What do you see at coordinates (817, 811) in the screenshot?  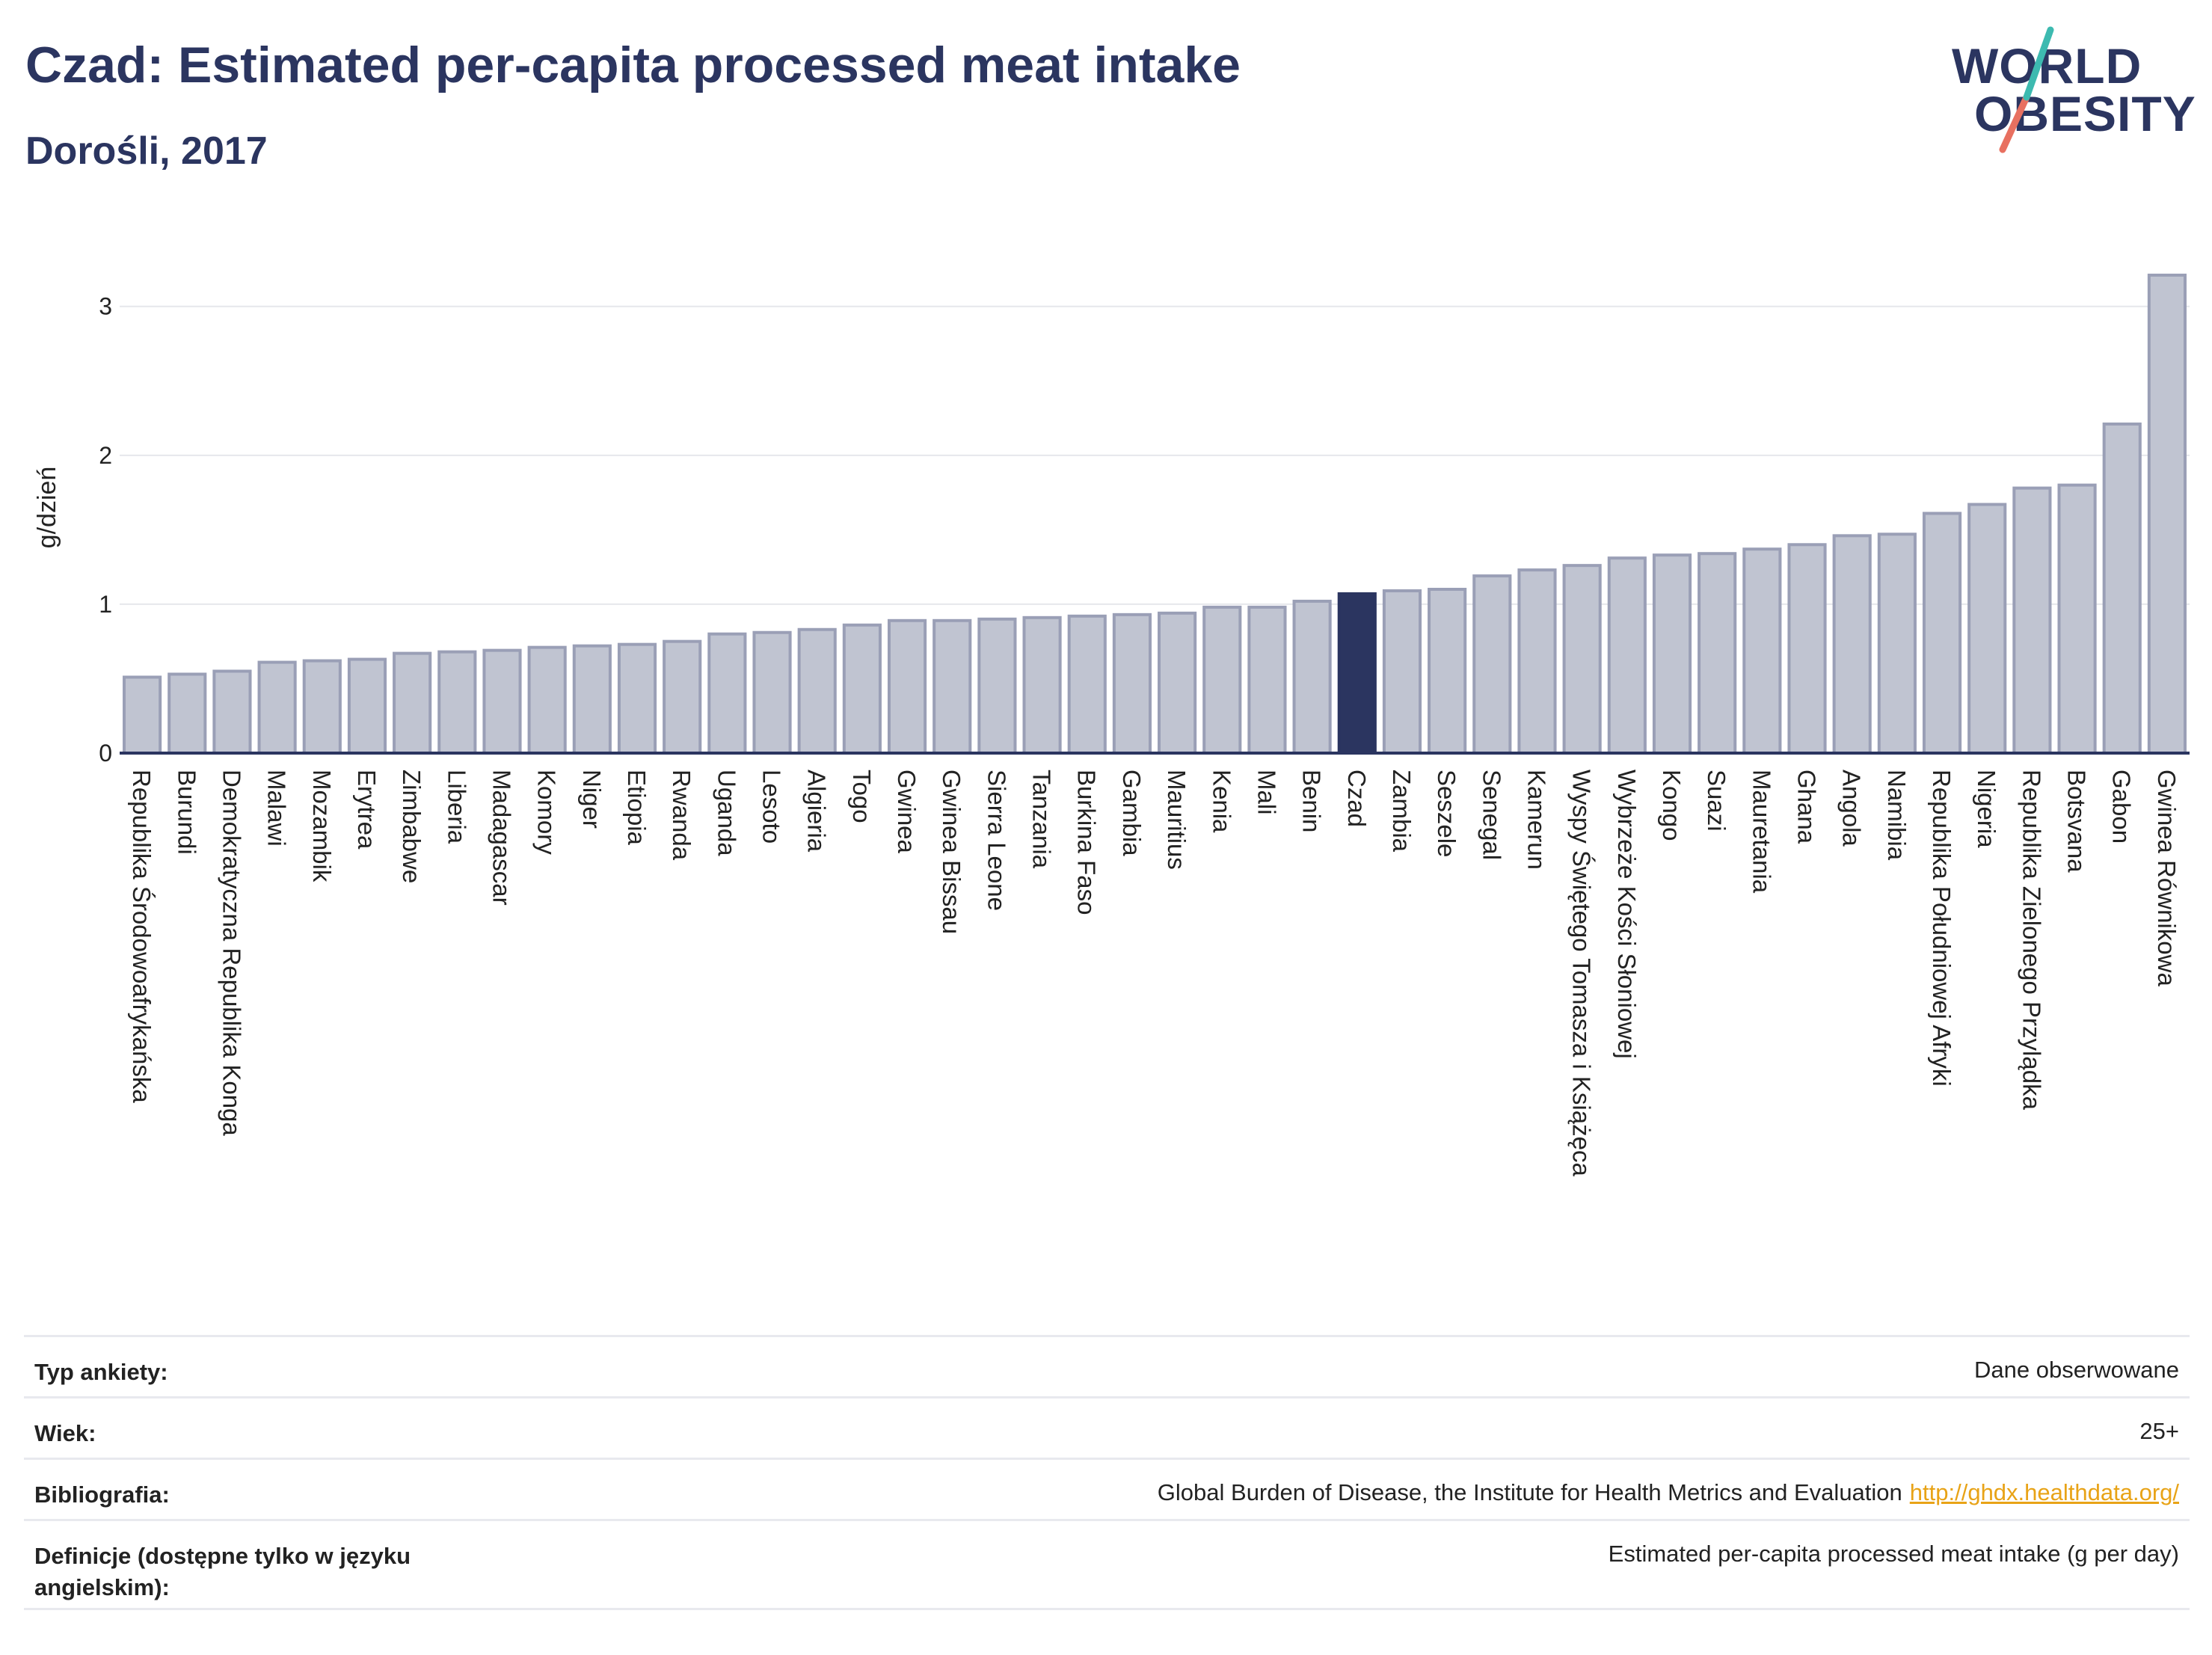 I see `x-tick-label: Algieria` at bounding box center [817, 811].